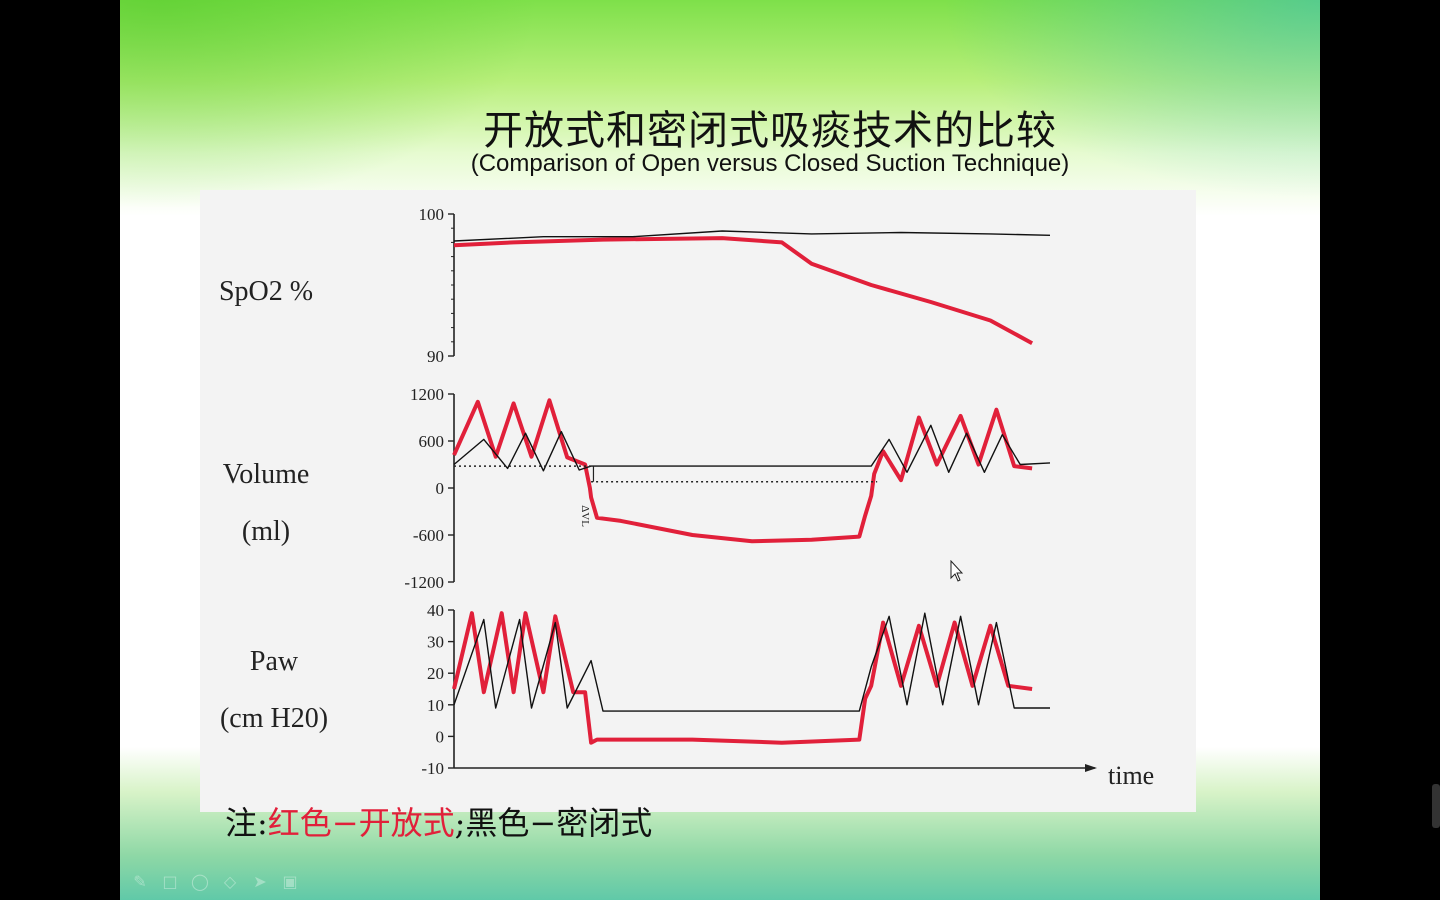  Describe the element at coordinates (435, 673) in the screenshot. I see `y-tick-label: 20` at that location.